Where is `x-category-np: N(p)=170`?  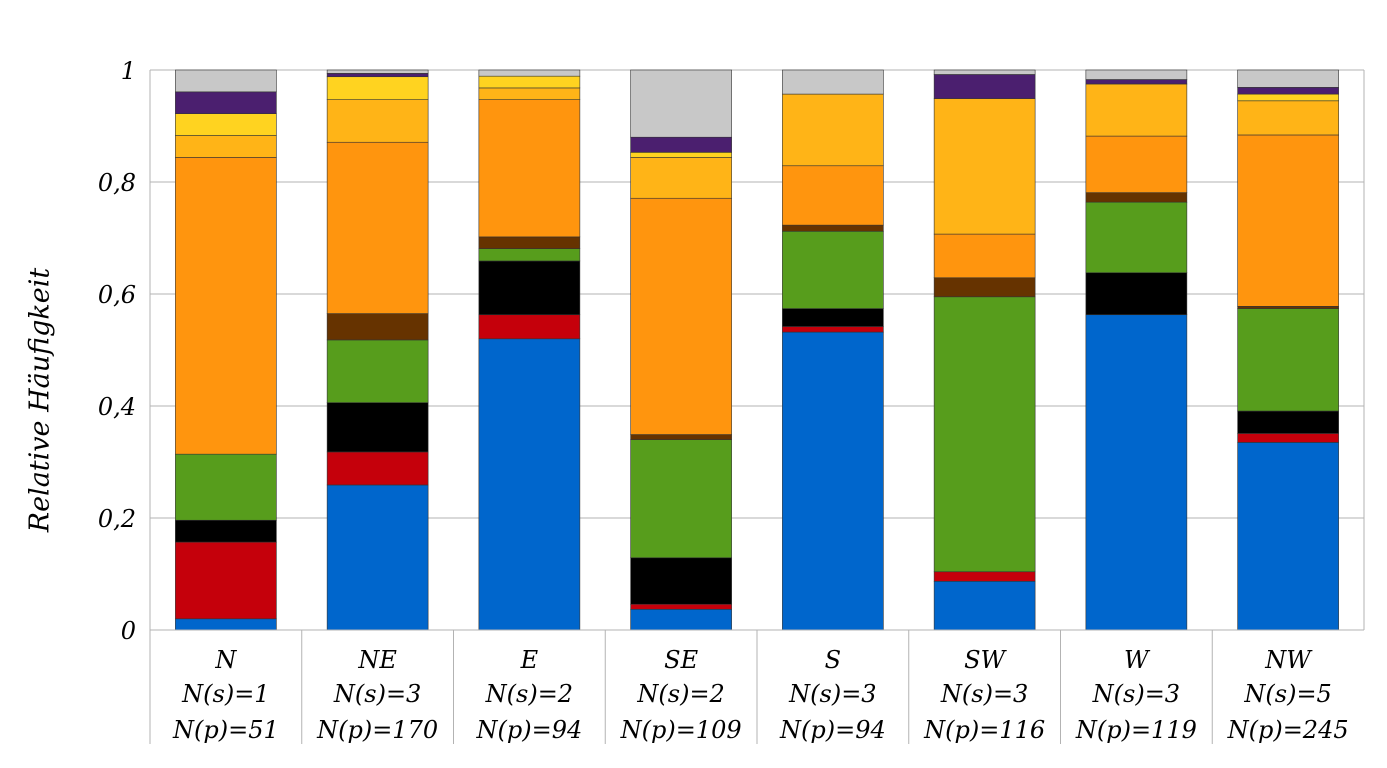
x-category-np: N(p)=170 is located at coordinates (377, 730).